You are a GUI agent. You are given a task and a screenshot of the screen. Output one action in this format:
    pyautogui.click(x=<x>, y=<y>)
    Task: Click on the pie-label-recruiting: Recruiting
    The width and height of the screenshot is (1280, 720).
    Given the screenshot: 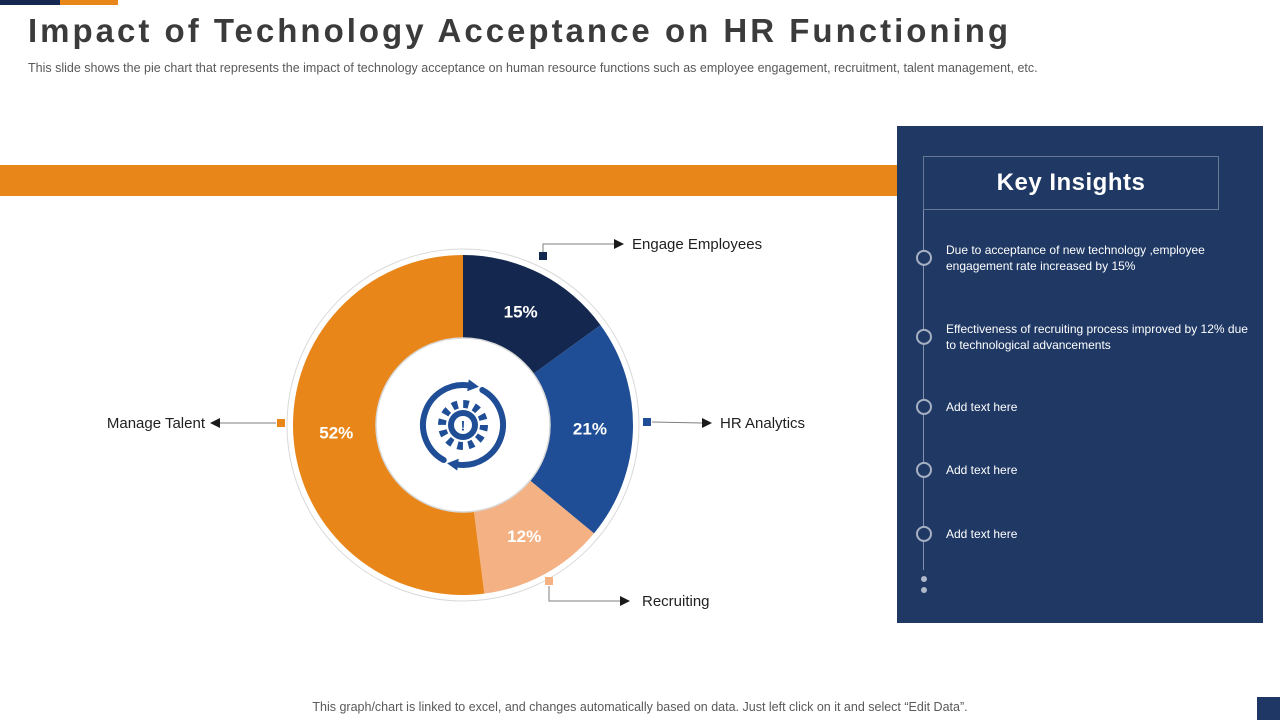 What is the action you would take?
    pyautogui.click(x=676, y=601)
    